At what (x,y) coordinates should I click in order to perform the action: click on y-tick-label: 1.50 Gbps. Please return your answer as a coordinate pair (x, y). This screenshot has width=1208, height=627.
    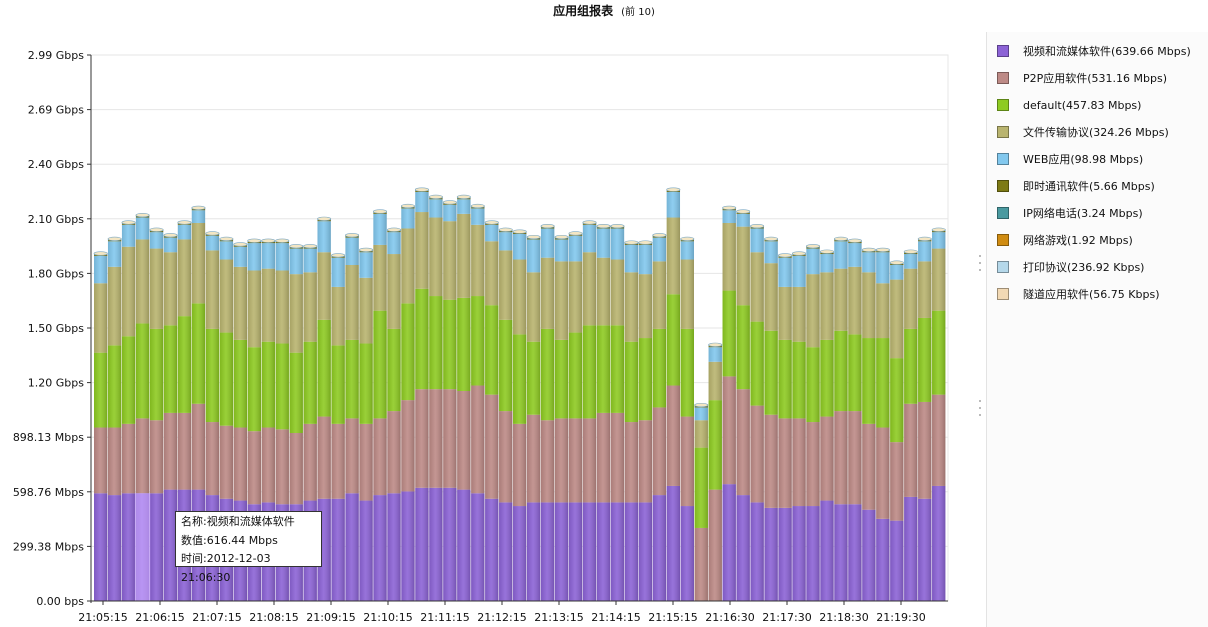
    Looking at the image, I should click on (56, 328).